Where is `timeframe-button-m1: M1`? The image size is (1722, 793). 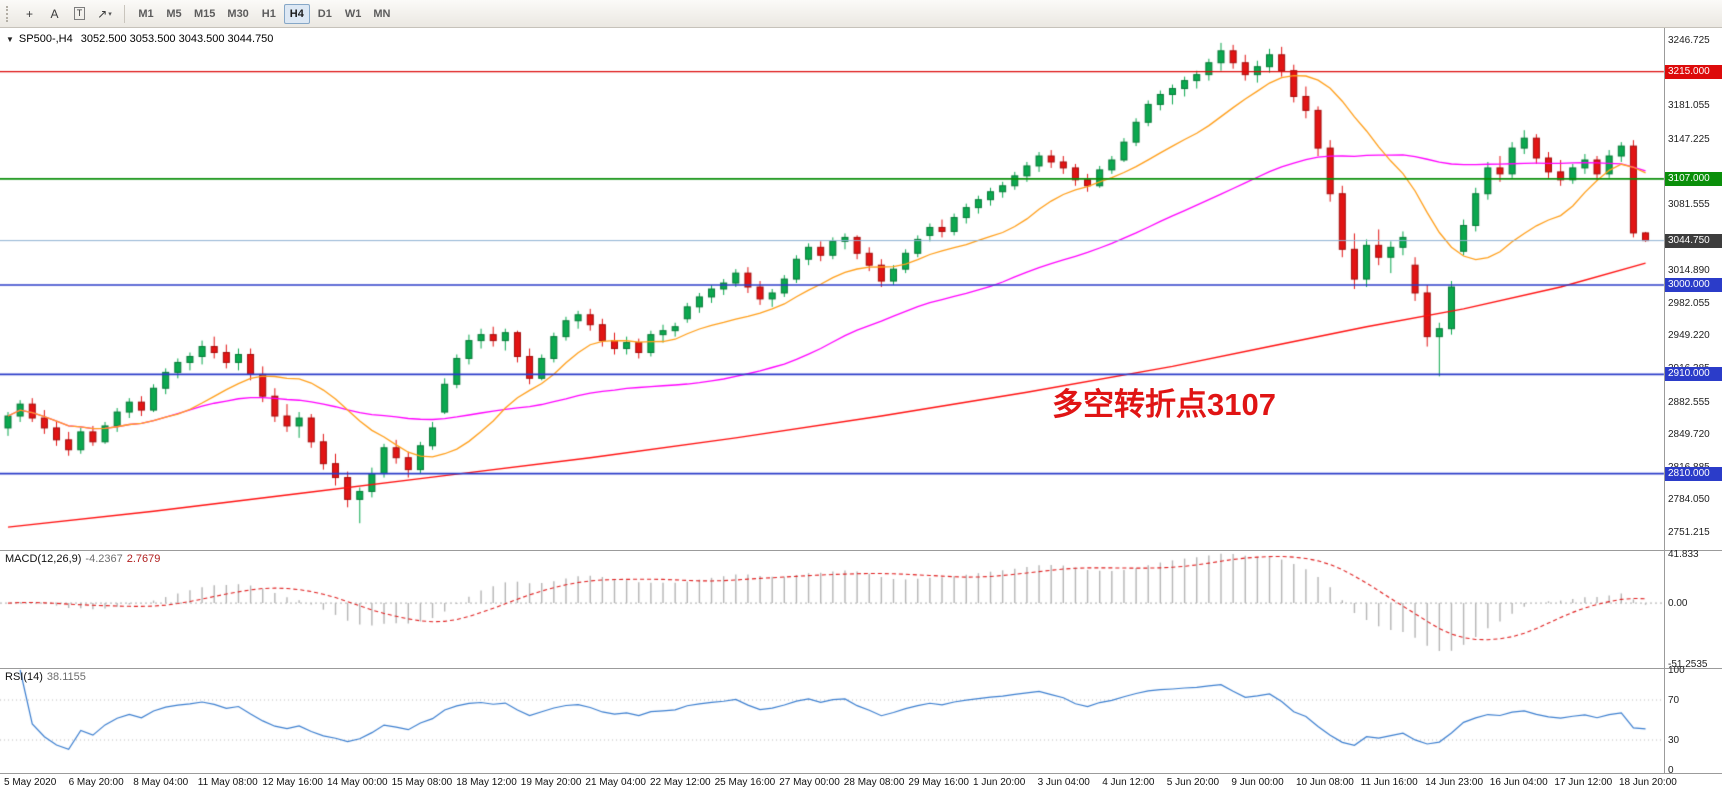 timeframe-button-m1: M1 is located at coordinates (146, 13).